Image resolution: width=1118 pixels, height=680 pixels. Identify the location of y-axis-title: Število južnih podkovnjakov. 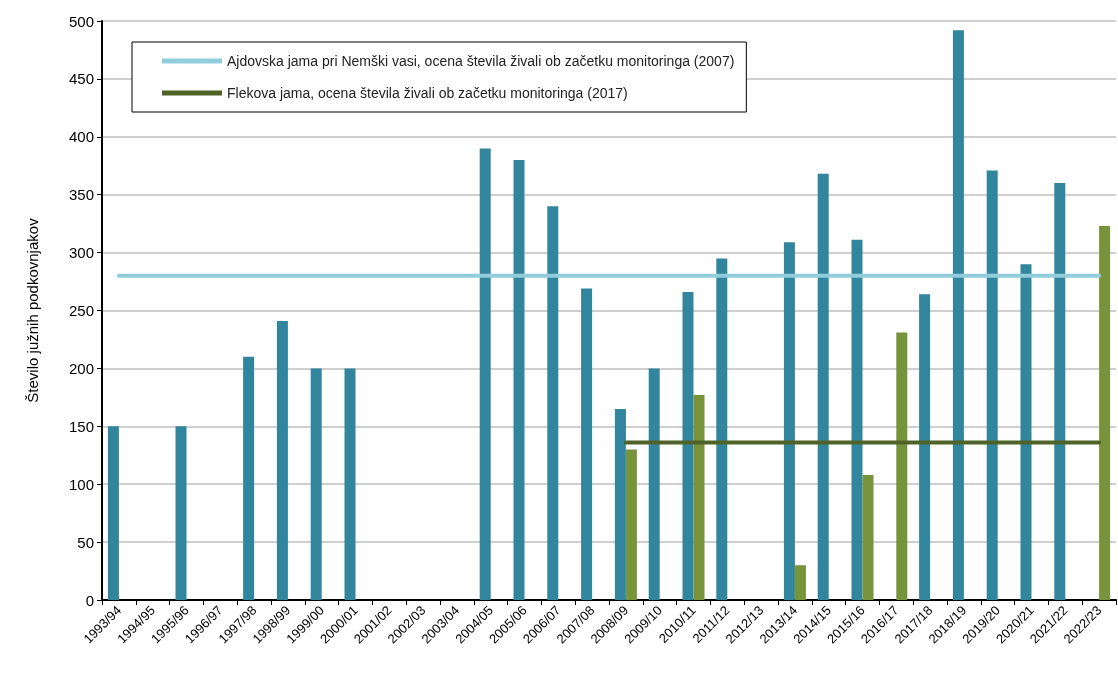
(32, 310).